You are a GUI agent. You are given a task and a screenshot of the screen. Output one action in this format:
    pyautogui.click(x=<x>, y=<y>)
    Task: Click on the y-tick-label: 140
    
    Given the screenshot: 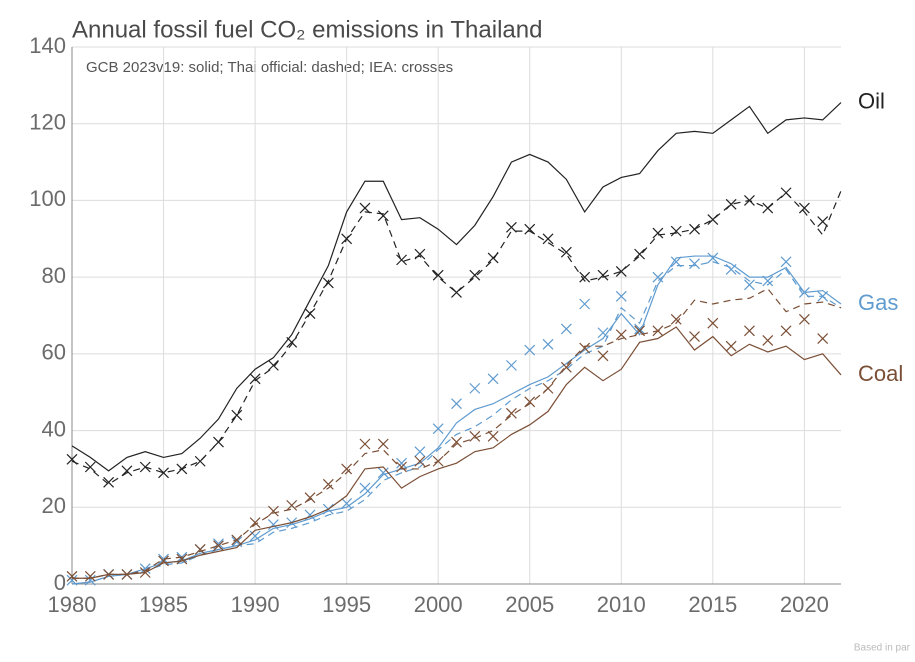 What is the action you would take?
    pyautogui.click(x=47, y=45)
    